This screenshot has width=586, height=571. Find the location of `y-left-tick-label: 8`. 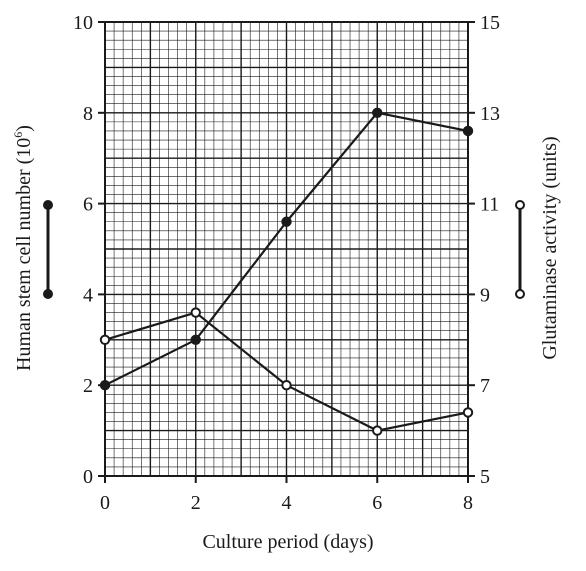

y-left-tick-label: 8 is located at coordinates (88, 114).